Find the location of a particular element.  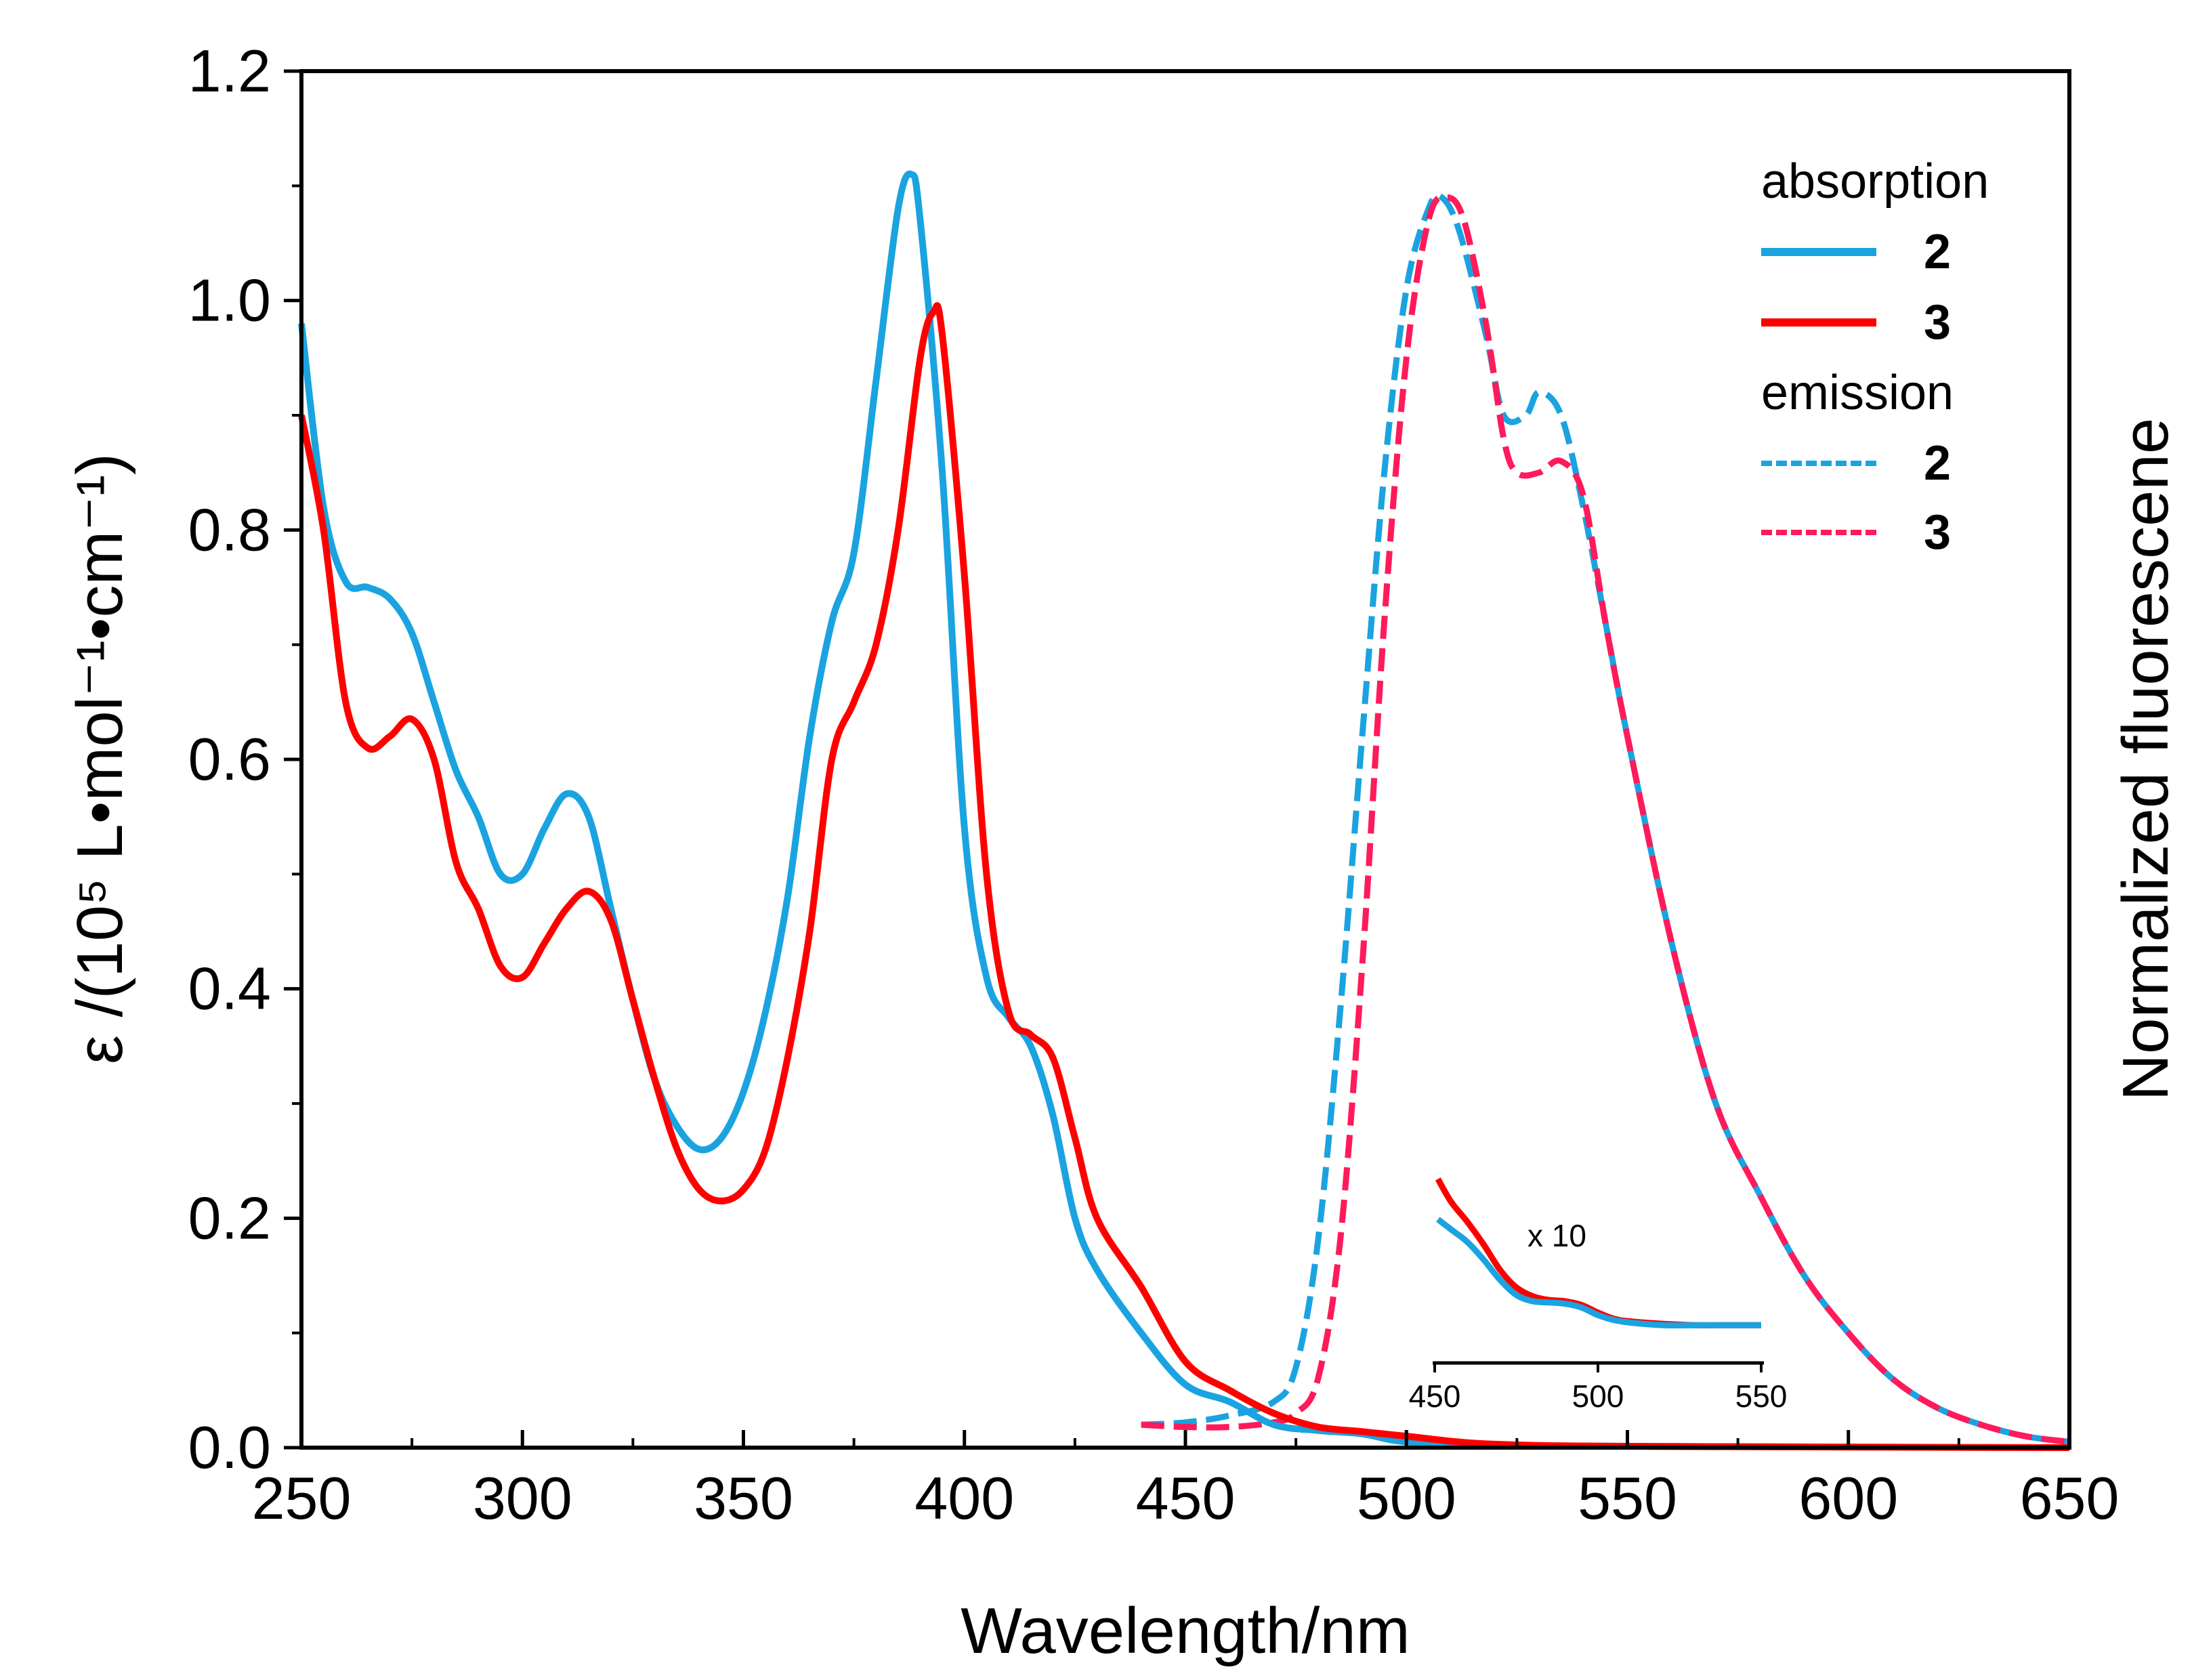

x-tick-label: 550 is located at coordinates (1627, 1499).